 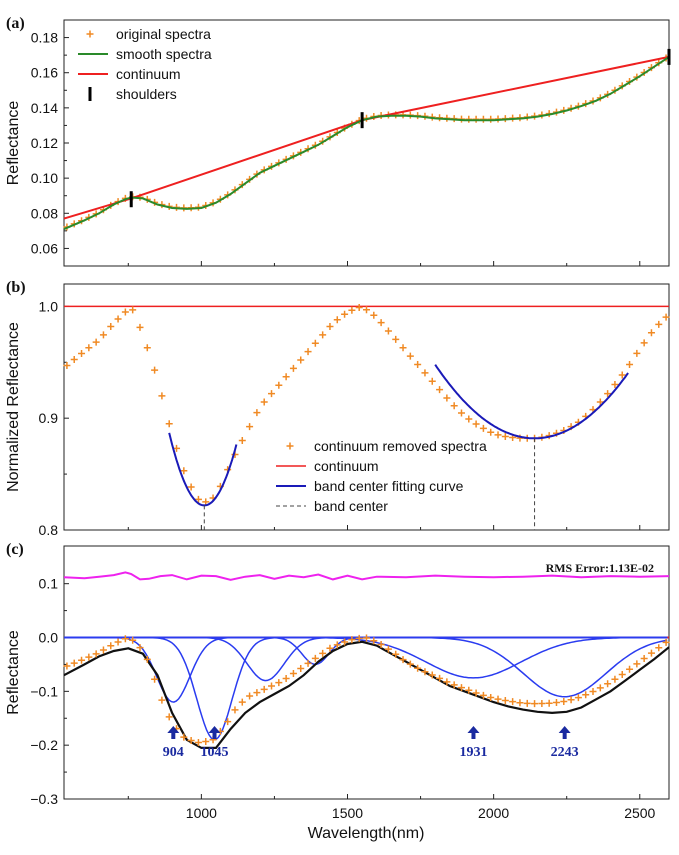 What do you see at coordinates (163, 34) in the screenshot?
I see `legend-entry: original spectra` at bounding box center [163, 34].